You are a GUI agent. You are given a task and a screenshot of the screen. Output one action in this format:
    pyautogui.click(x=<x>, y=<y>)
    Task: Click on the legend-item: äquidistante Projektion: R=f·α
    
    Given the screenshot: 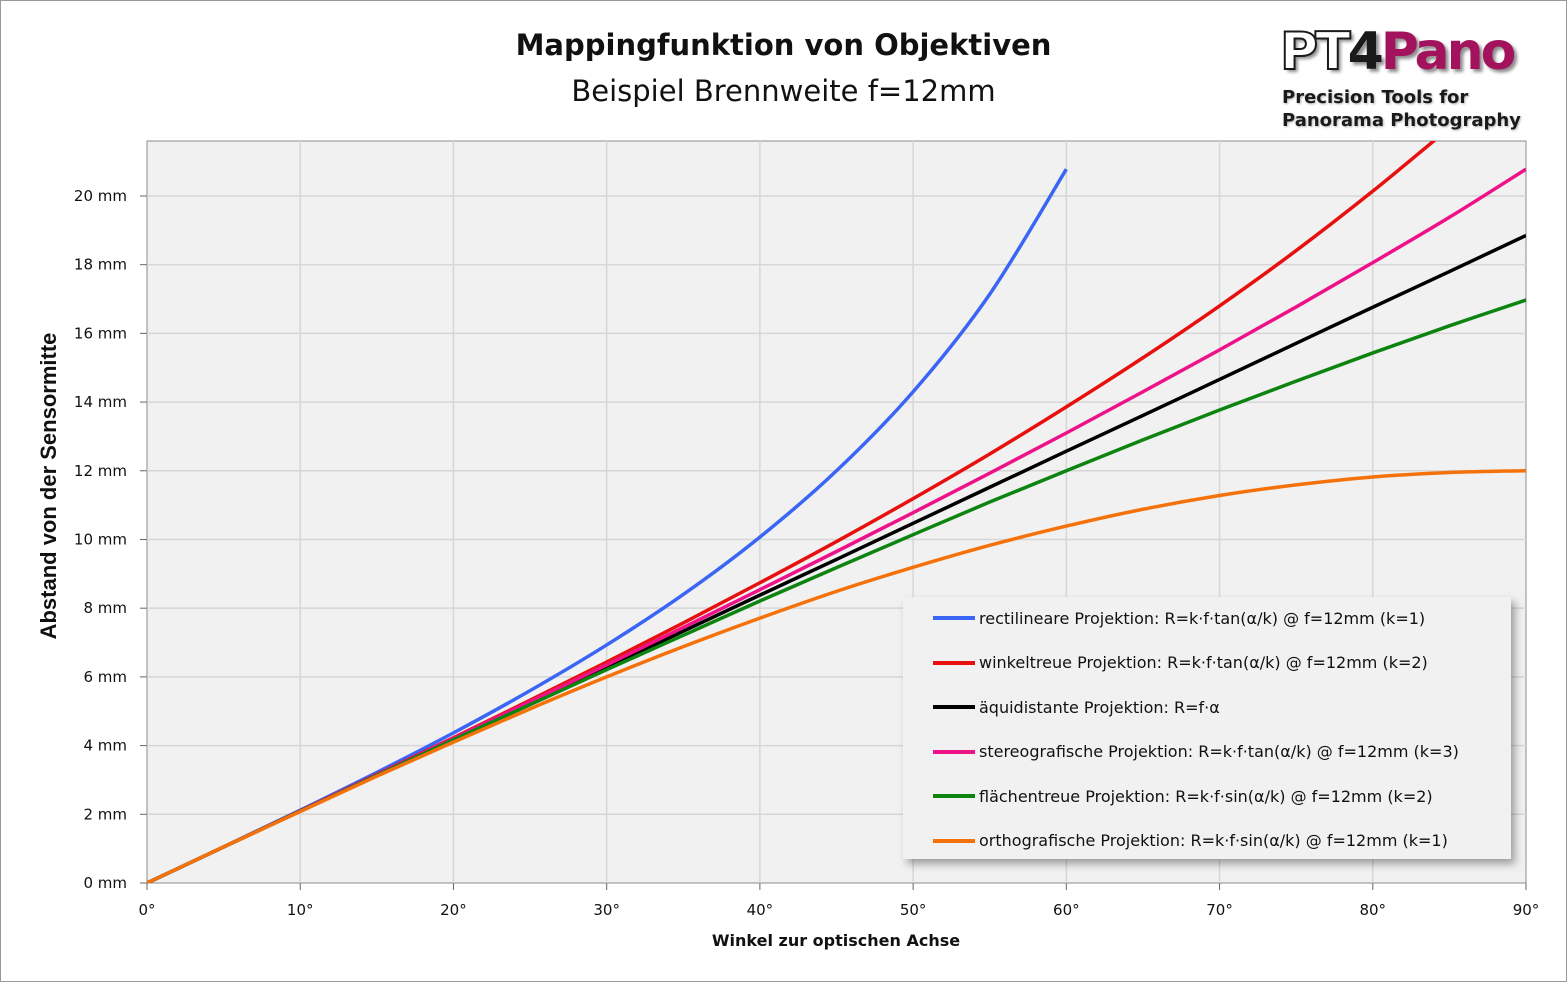 What is the action you would take?
    pyautogui.click(x=1076, y=707)
    